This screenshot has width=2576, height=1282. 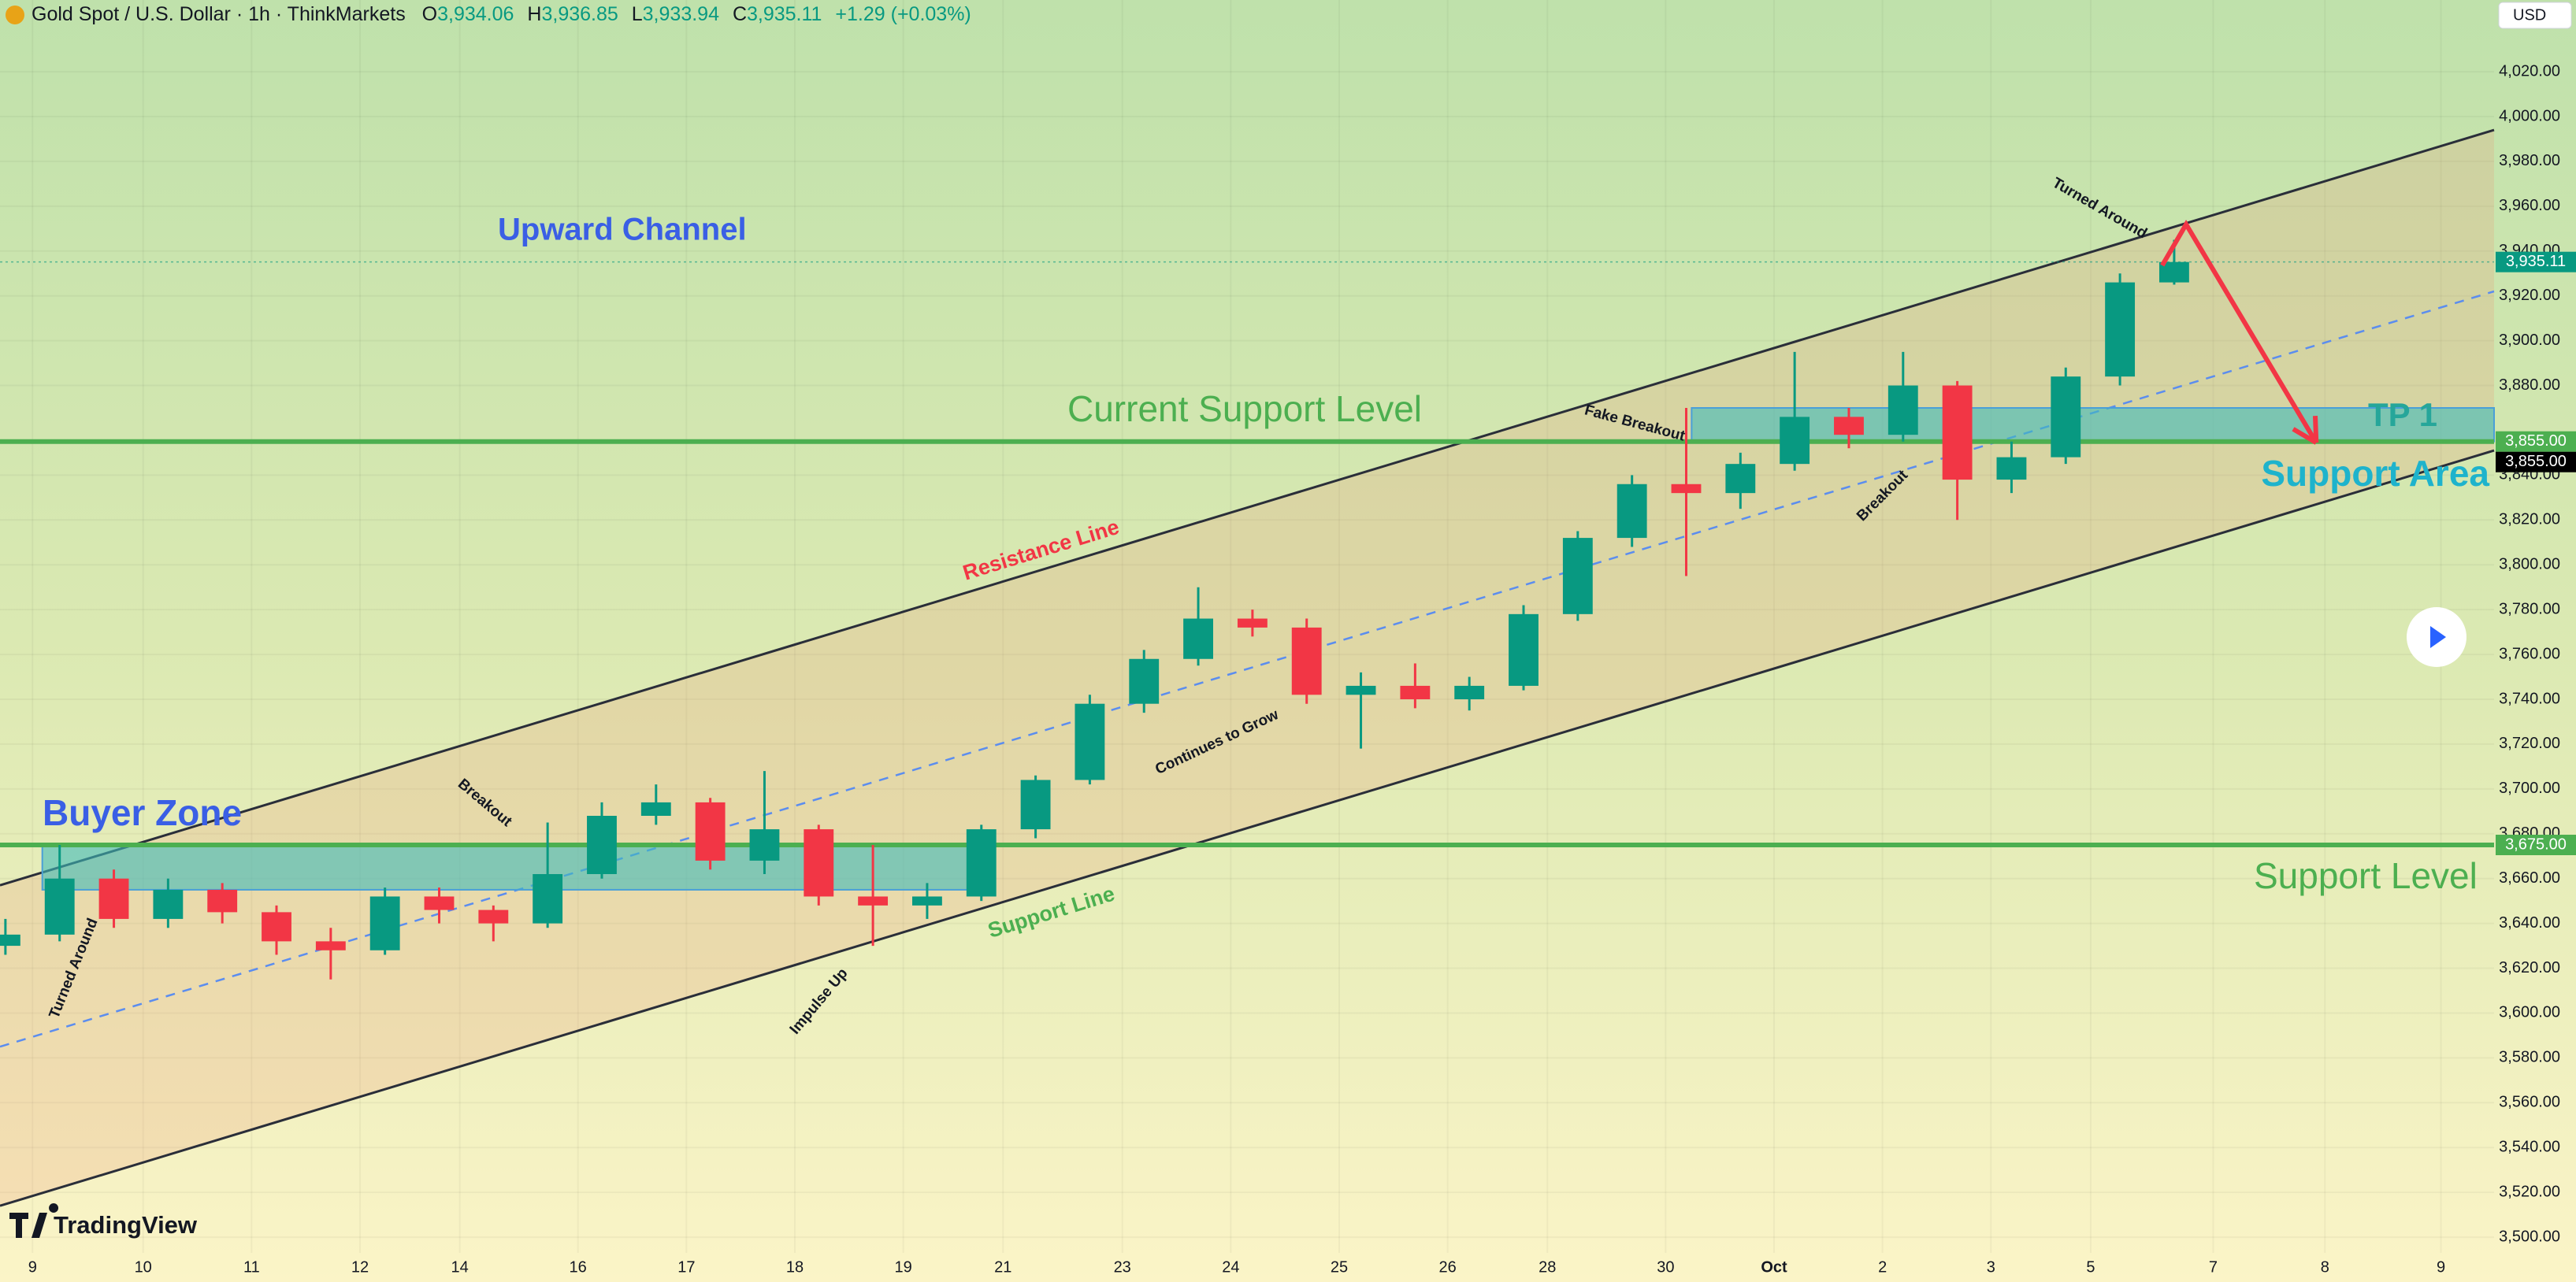 I want to click on logo-mark, so click(x=34, y=1220).